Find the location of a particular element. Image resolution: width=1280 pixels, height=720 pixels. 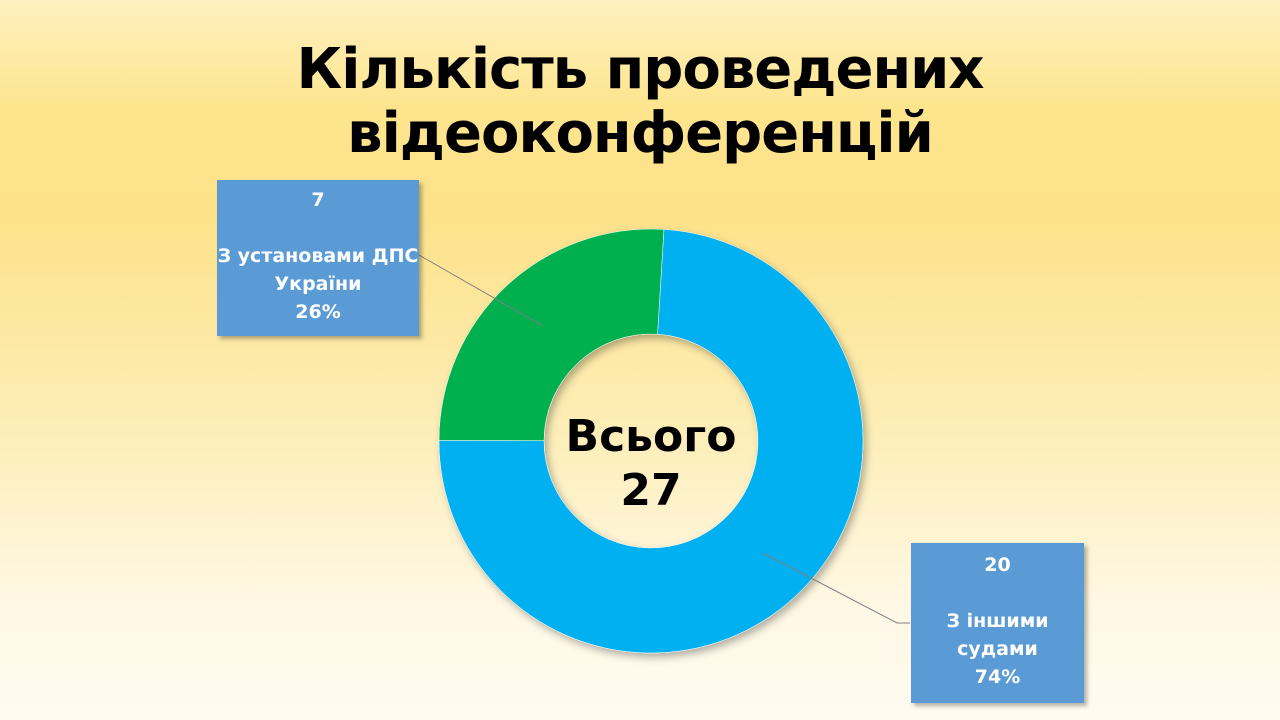

data-label-percent: 74% is located at coordinates (997, 677).